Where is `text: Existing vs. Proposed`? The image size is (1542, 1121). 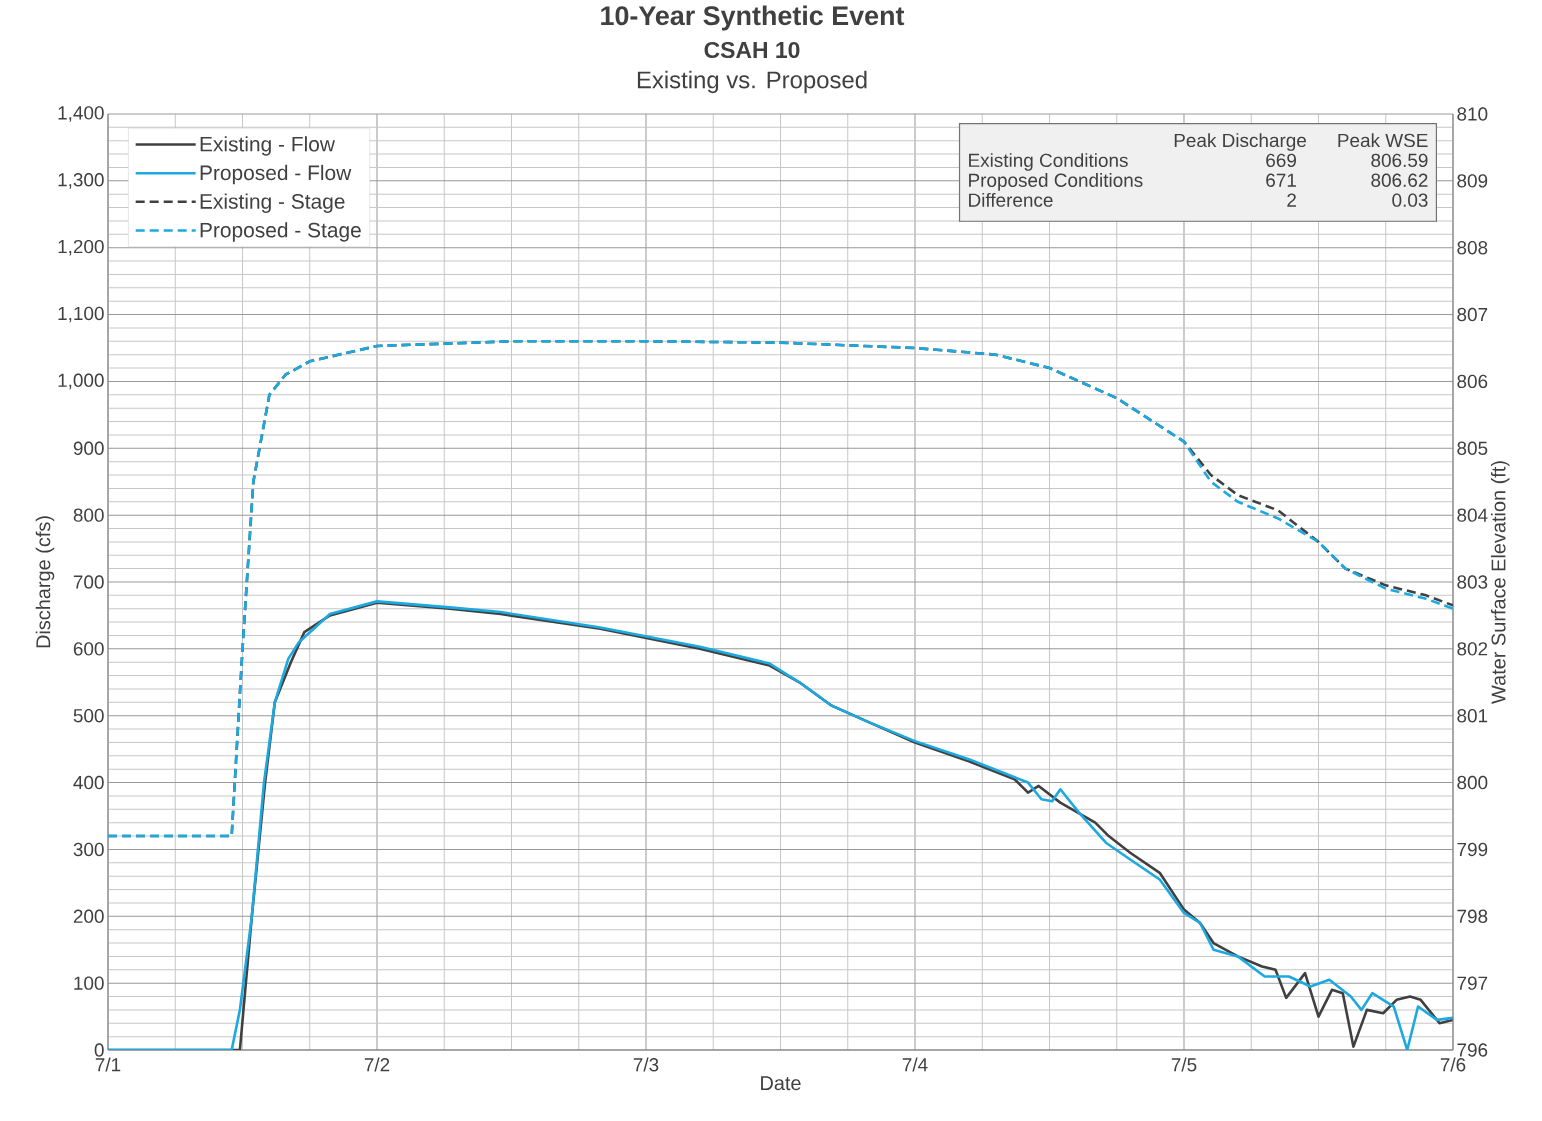 text: Existing vs. Proposed is located at coordinates (752, 82).